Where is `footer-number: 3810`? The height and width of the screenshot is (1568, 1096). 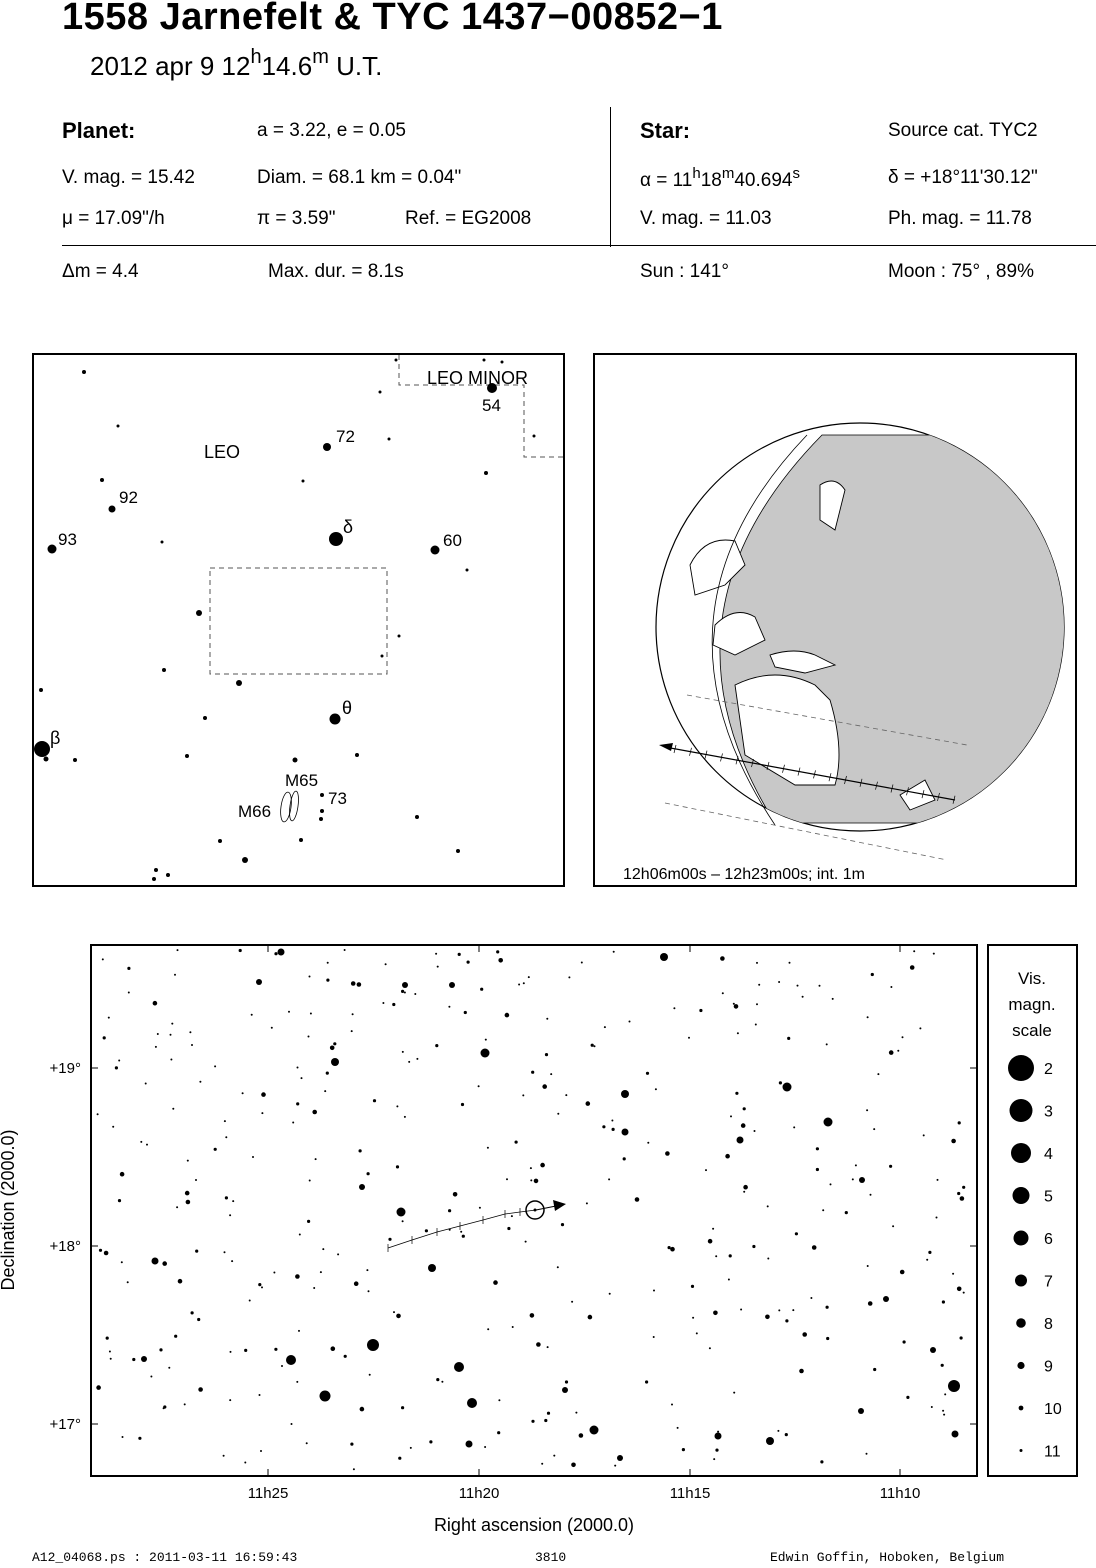 footer-number: 3810 is located at coordinates (551, 1557).